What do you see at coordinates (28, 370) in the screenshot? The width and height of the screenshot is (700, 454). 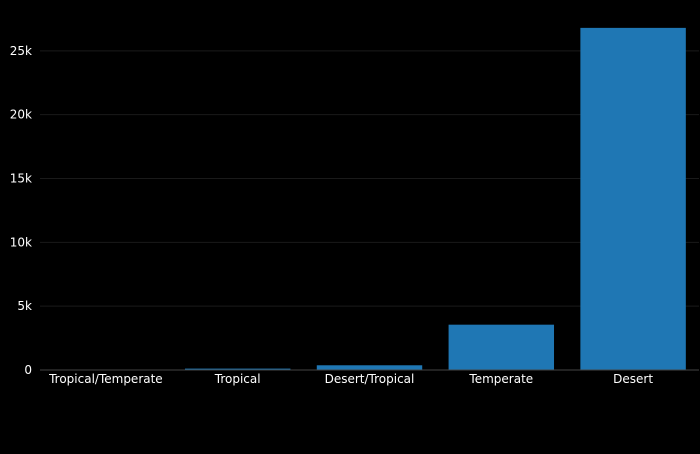 I see `y-tick-label: 0` at bounding box center [28, 370].